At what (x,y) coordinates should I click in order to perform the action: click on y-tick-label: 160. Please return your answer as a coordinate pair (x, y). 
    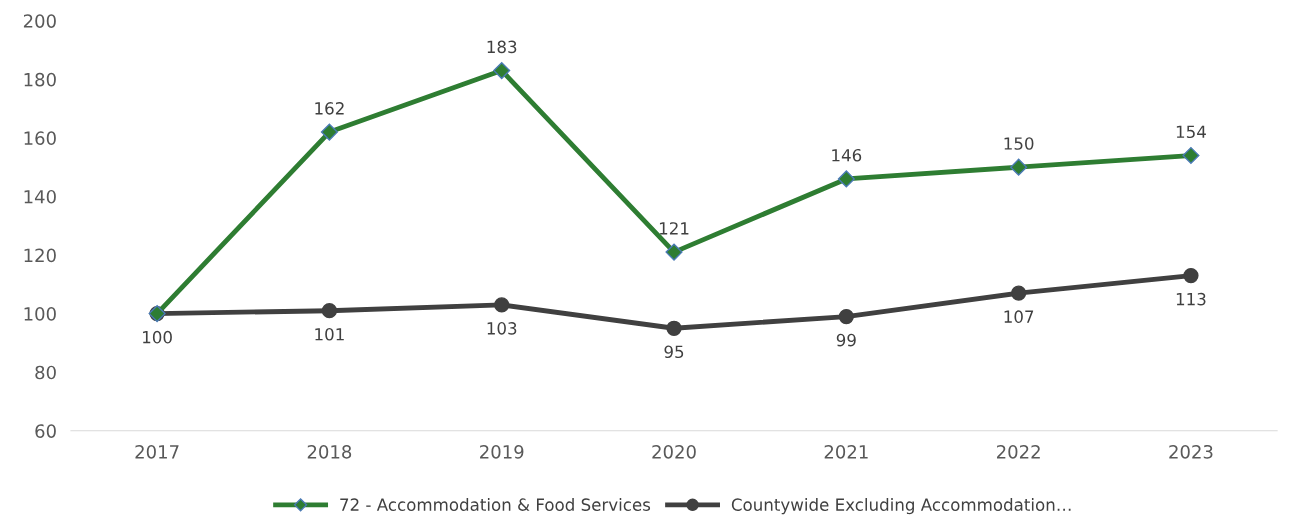
    Looking at the image, I should click on (40, 138).